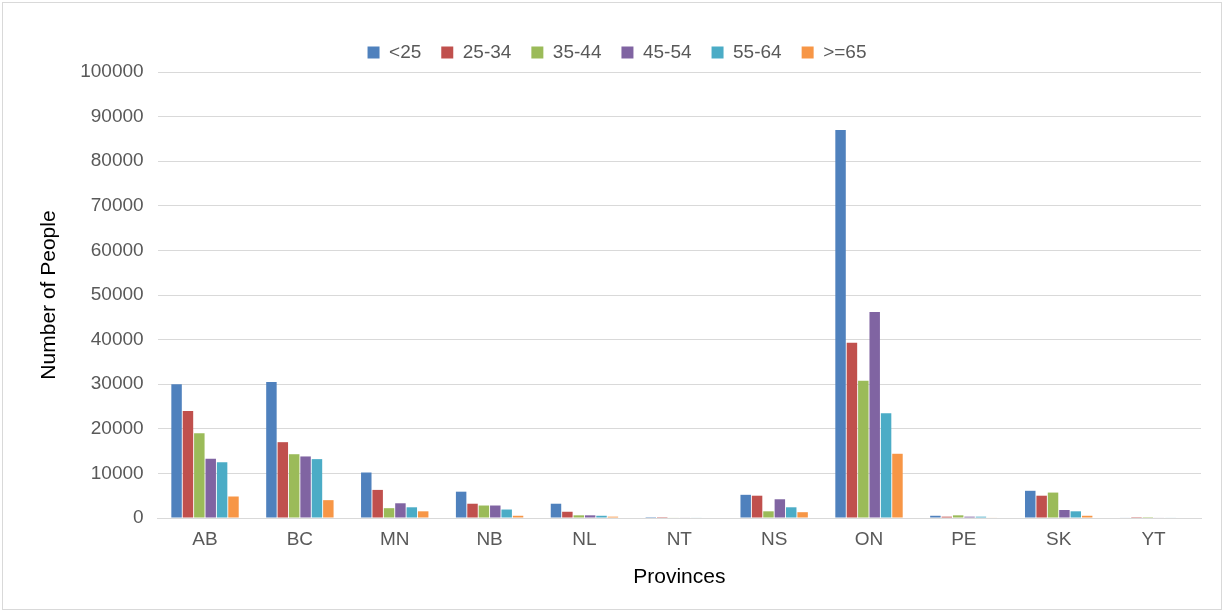 This screenshot has height=614, width=1226. Describe the element at coordinates (394, 538) in the screenshot. I see `x-tick-label: MN` at that location.